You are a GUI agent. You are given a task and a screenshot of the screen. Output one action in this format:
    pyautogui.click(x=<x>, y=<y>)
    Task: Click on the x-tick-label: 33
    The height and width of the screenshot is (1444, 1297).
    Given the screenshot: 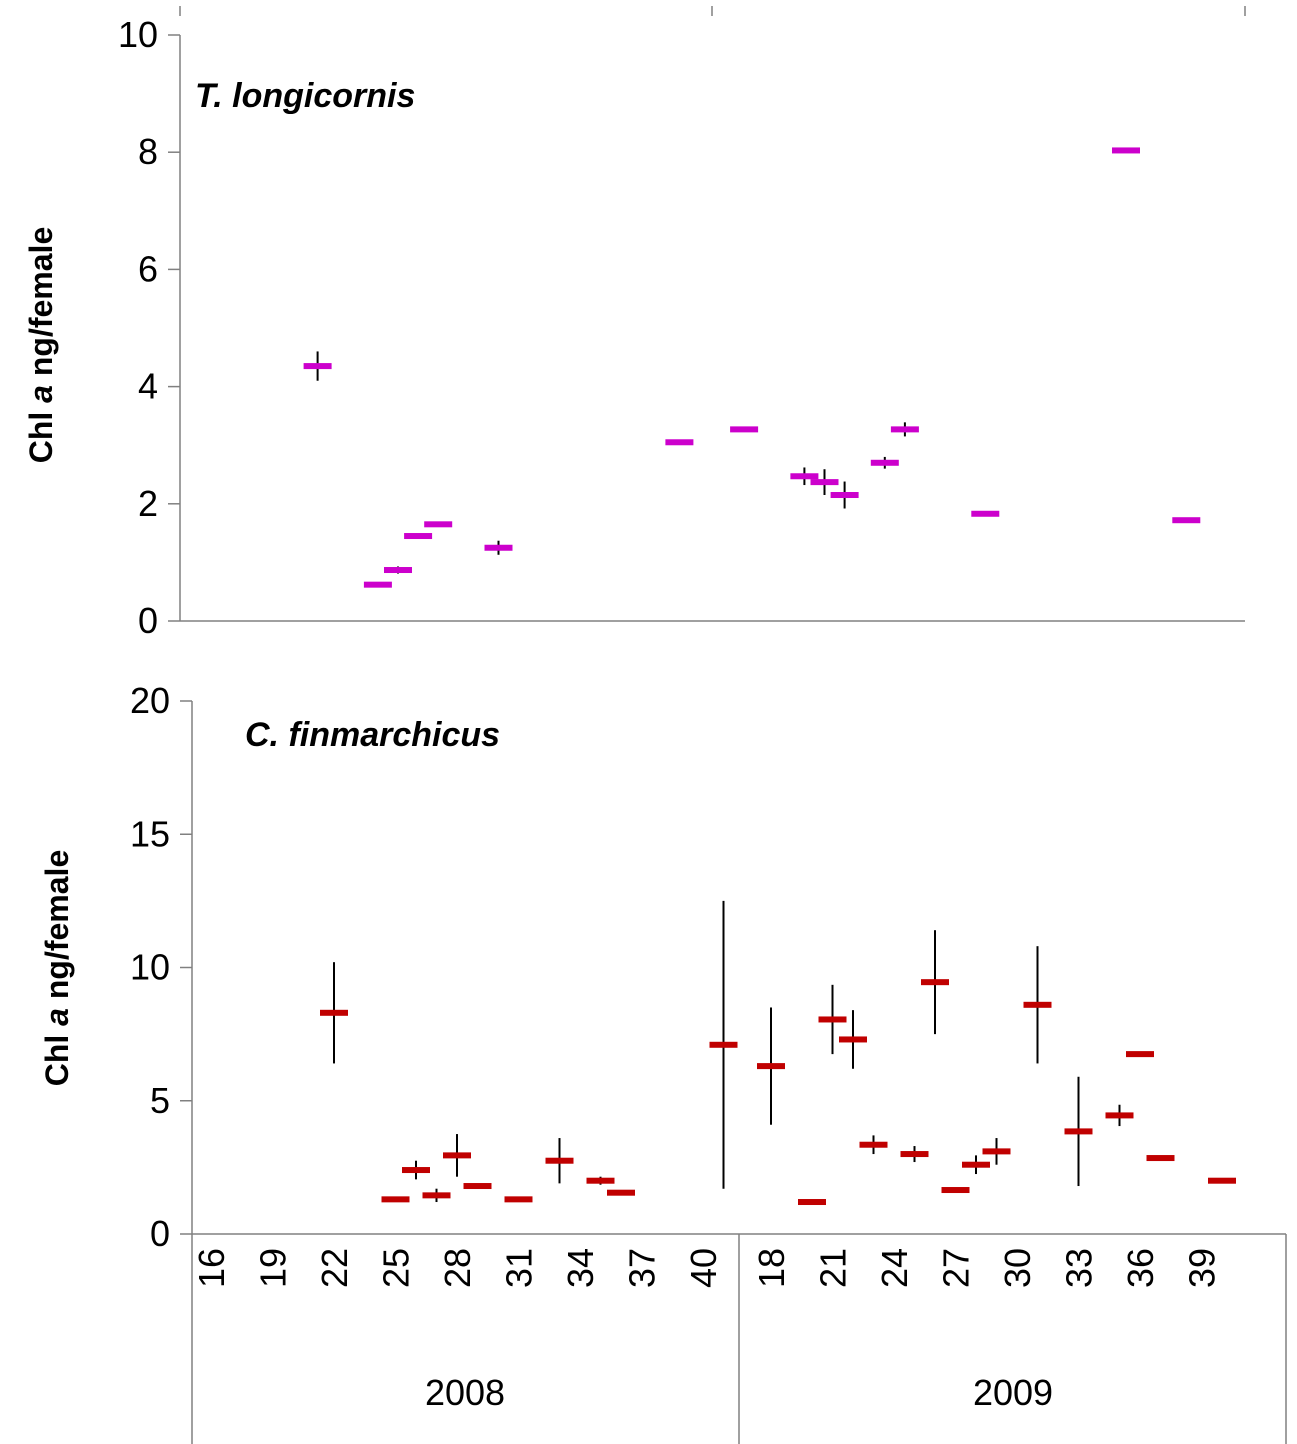 What is the action you would take?
    pyautogui.click(x=1079, y=1268)
    